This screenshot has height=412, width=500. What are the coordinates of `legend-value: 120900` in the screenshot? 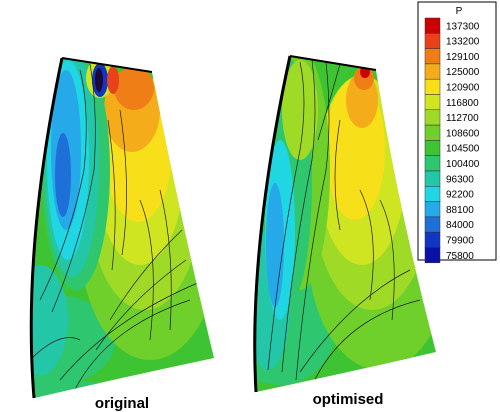 It's located at (463, 88).